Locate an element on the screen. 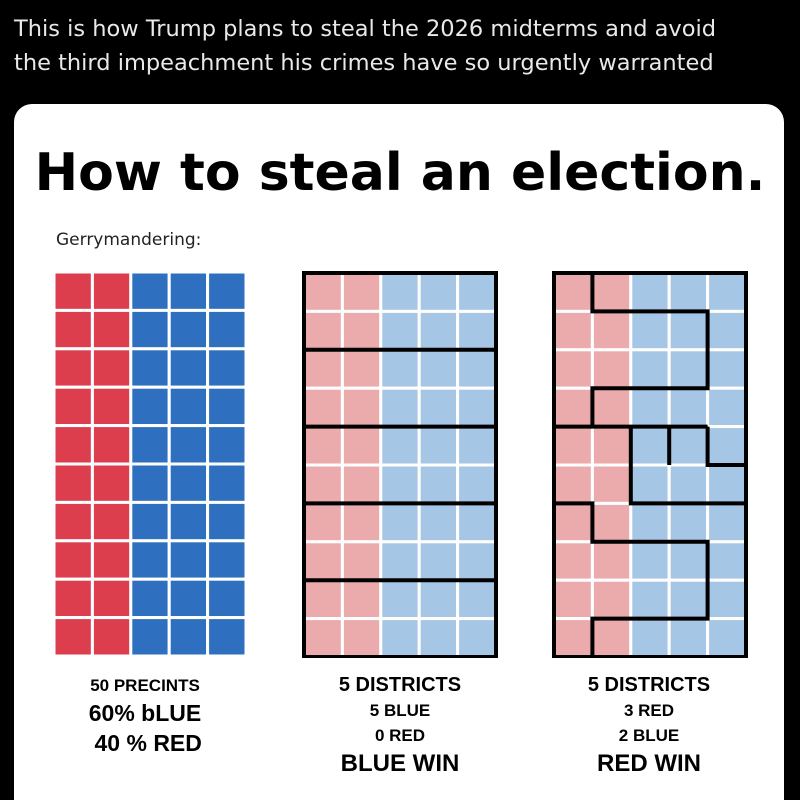 The image size is (800, 800). precinct-grid is located at coordinates (150, 464).